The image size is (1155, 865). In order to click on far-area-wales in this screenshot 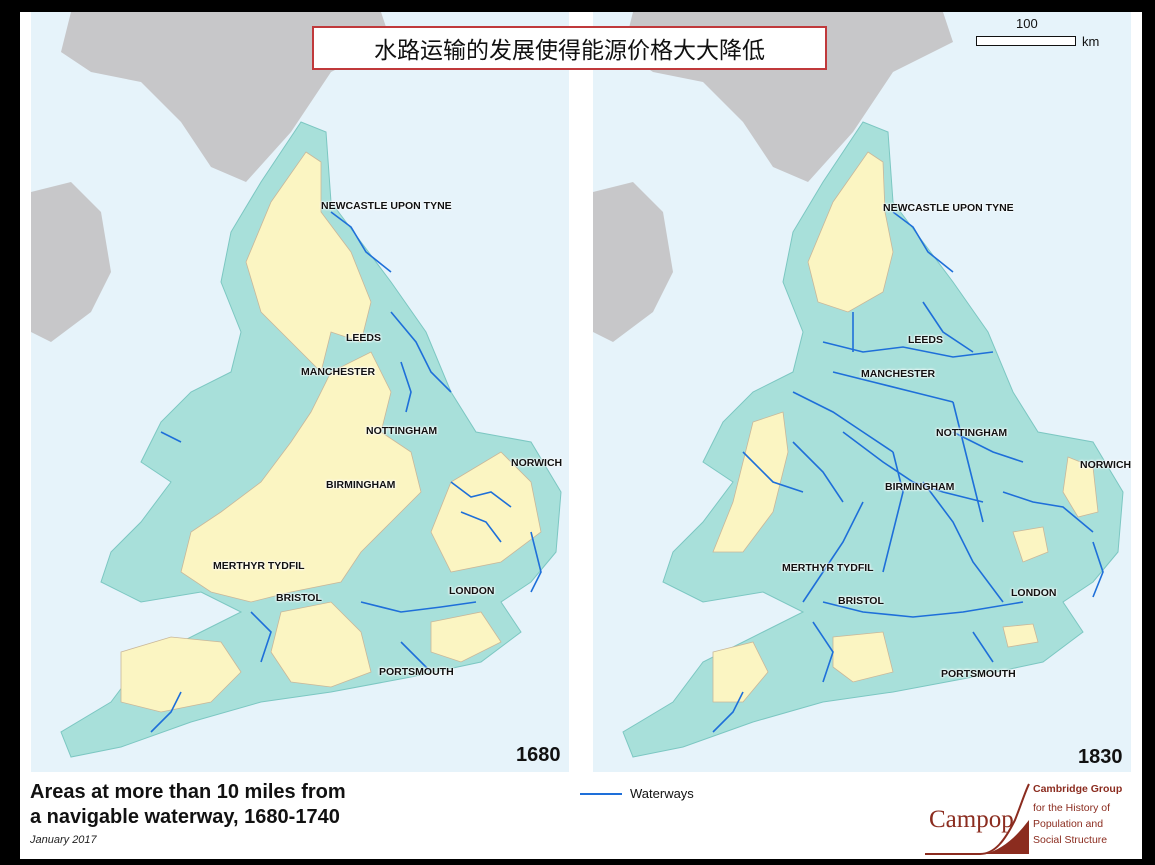, I will do `click(750, 482)`.